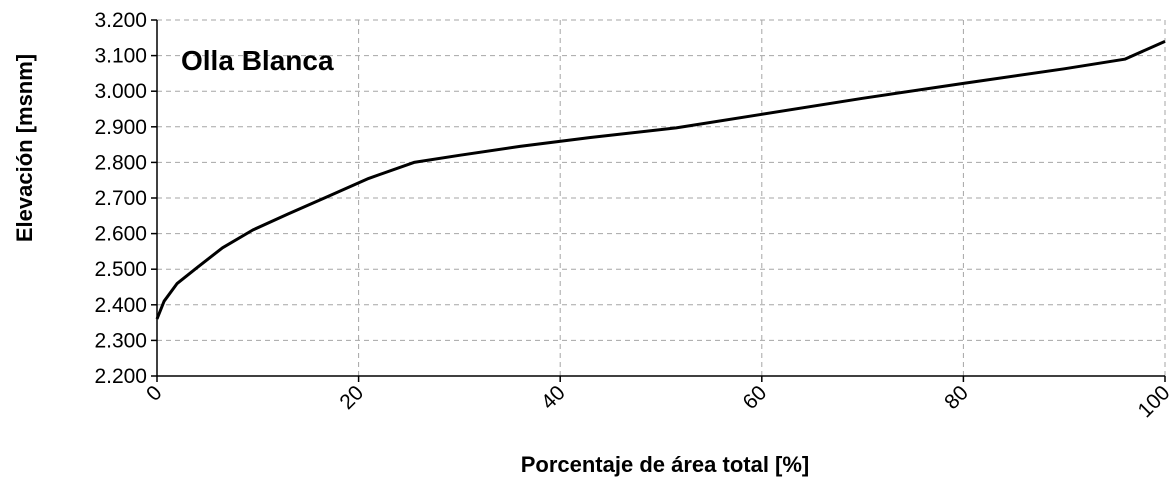 The height and width of the screenshot is (488, 1175). I want to click on y-tick-label: 2.300, so click(120, 340).